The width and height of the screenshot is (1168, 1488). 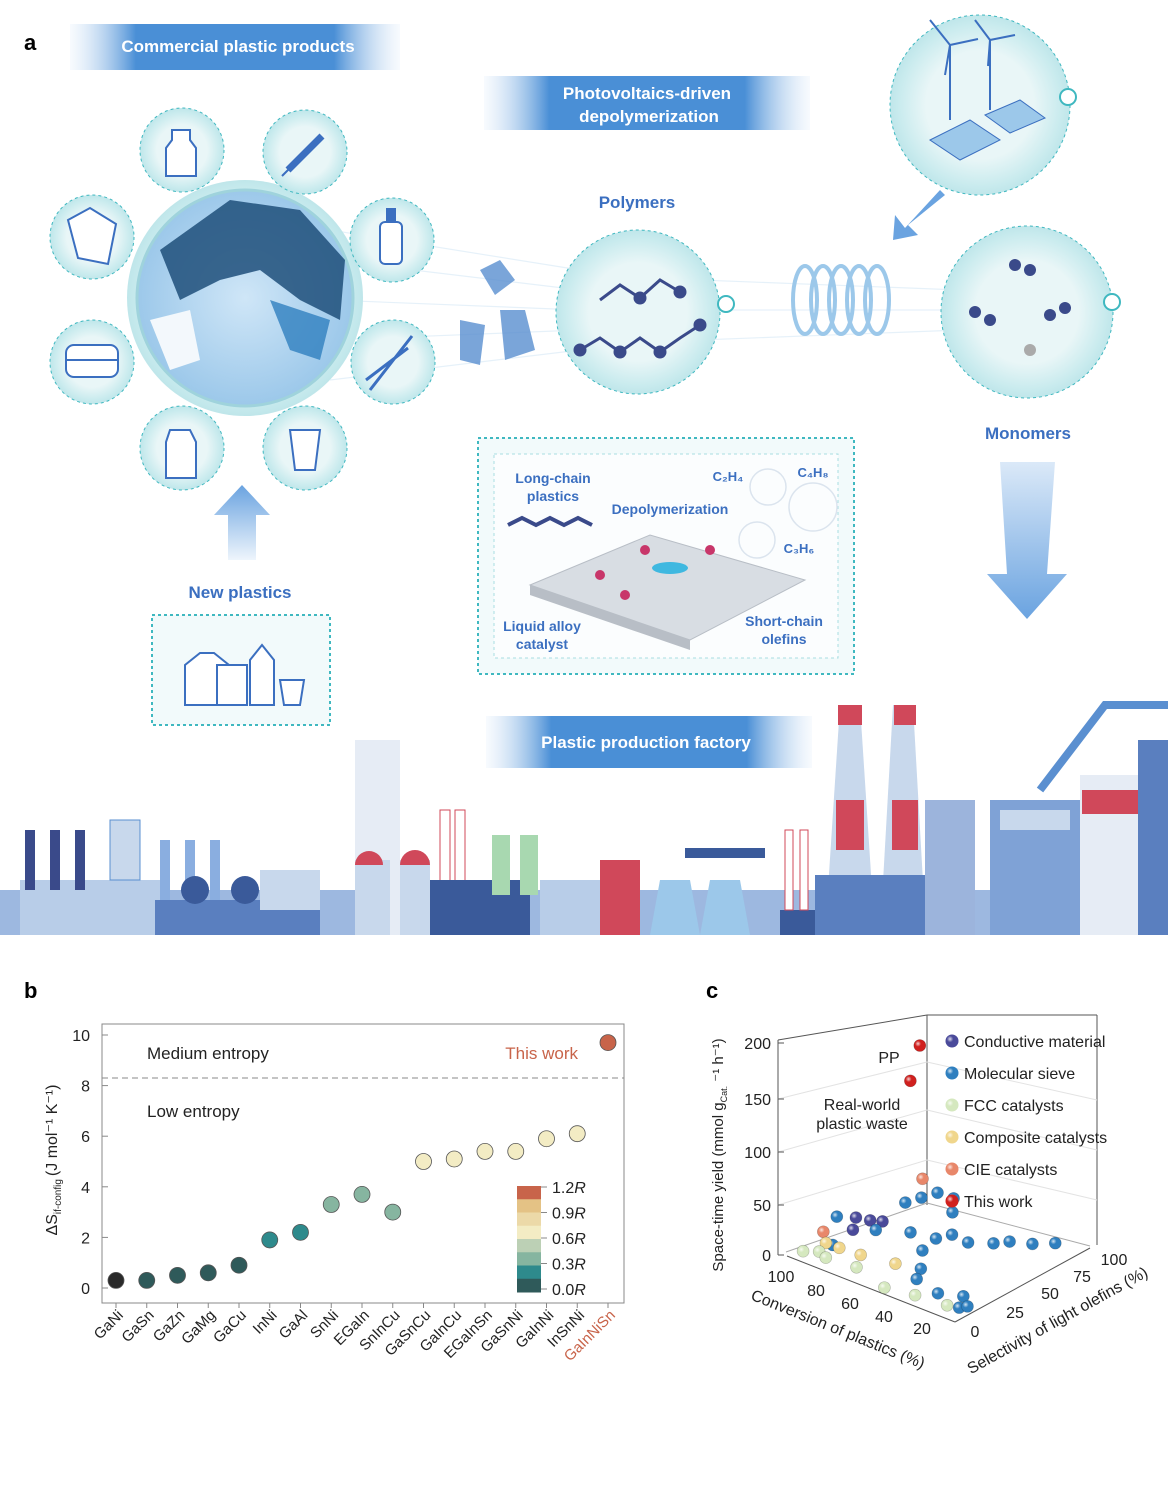 I want to click on data-point-GaSnNi, so click(x=516, y=1151).